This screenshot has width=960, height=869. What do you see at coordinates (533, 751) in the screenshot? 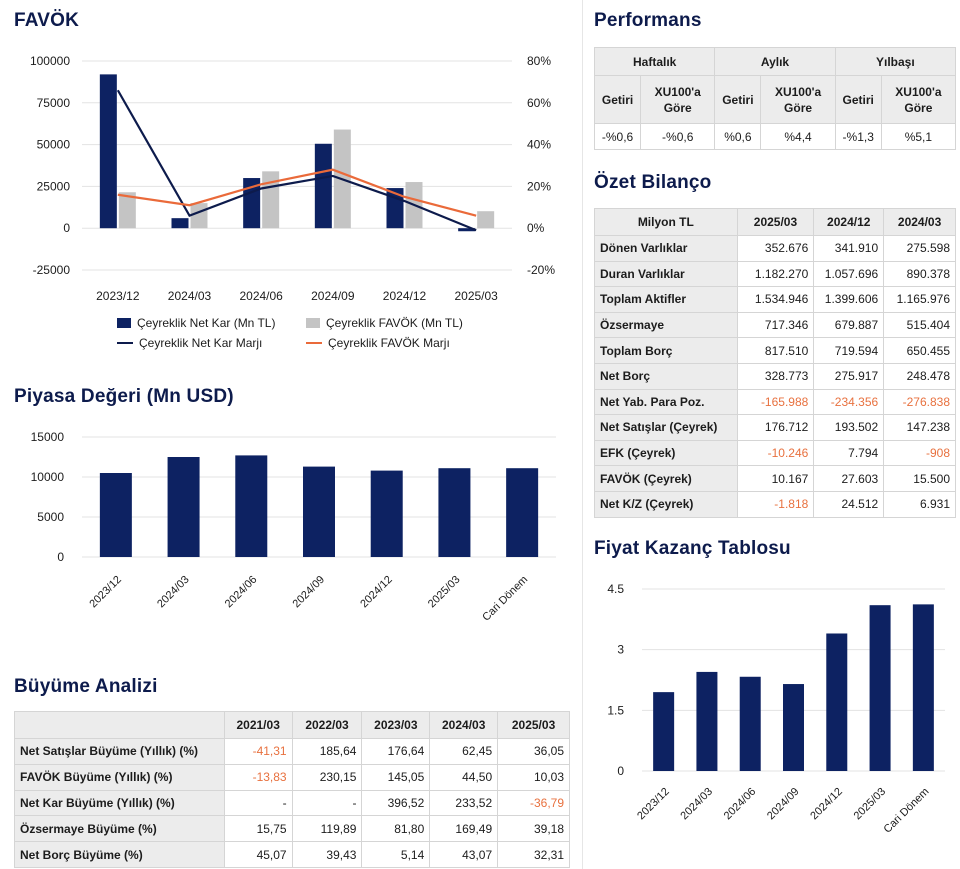
I see `buyume-cell: 36,05` at bounding box center [533, 751].